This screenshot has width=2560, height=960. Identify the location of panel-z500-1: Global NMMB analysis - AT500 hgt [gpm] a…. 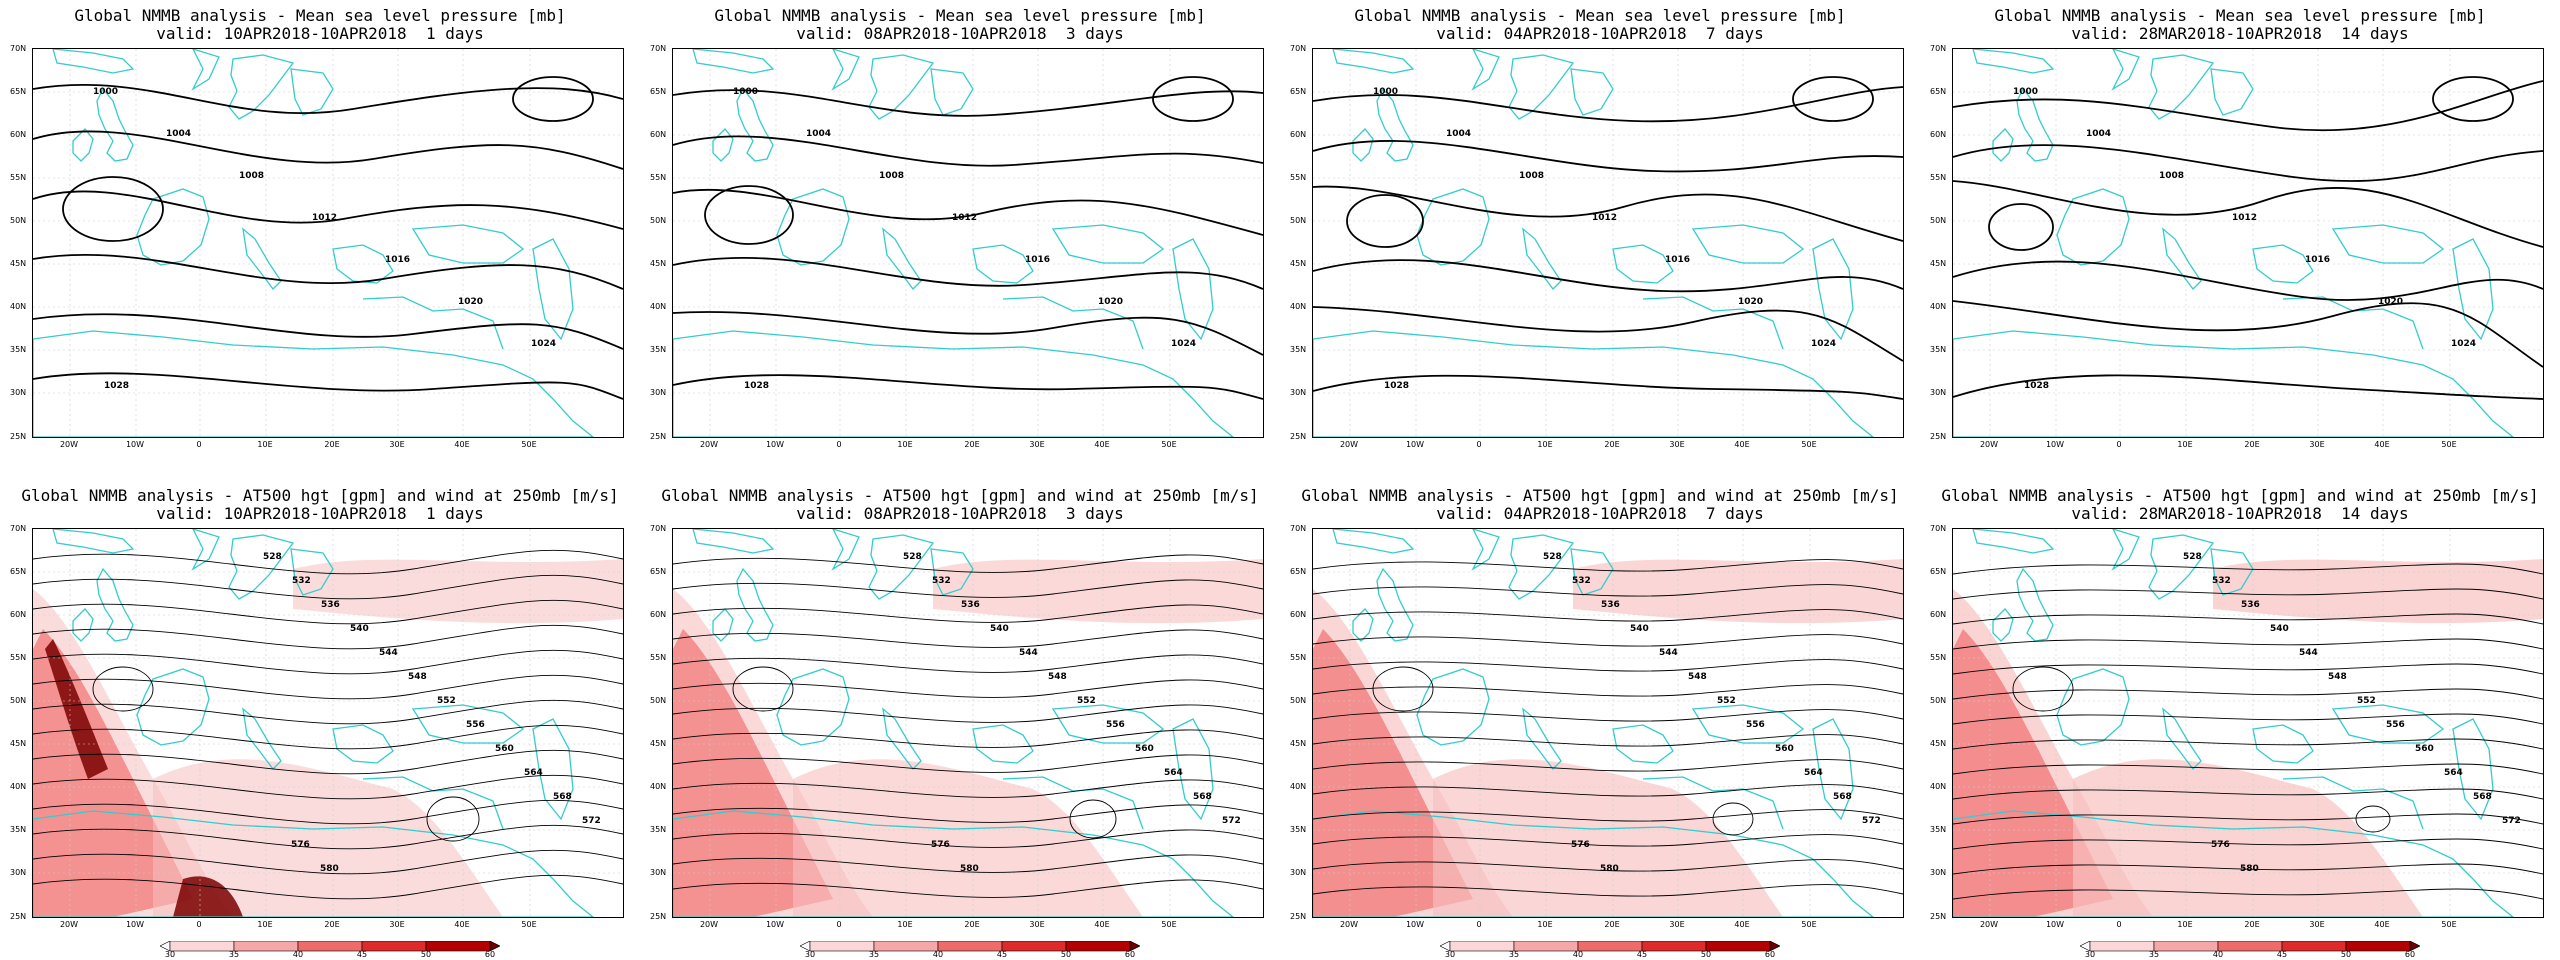
(320, 720).